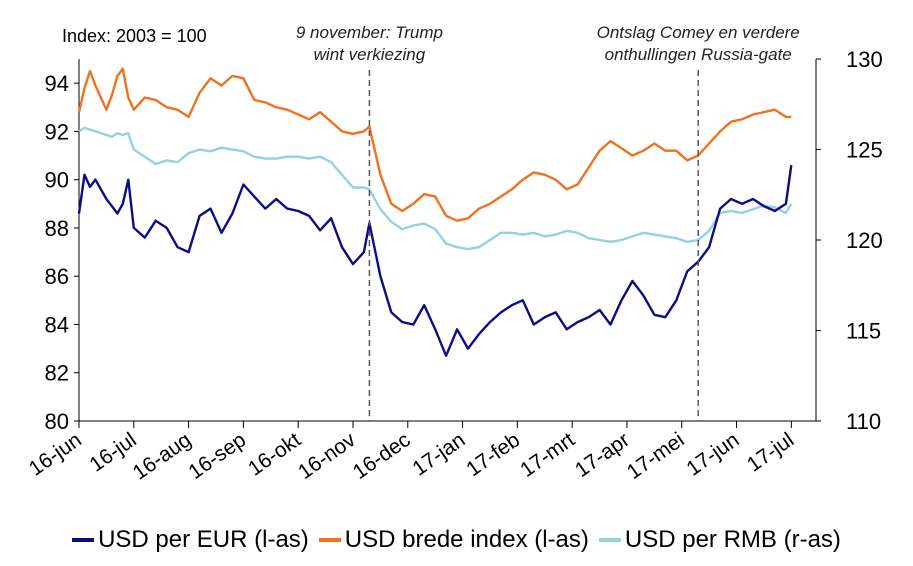 Image resolution: width=913 pixels, height=566 pixels. What do you see at coordinates (863, 331) in the screenshot?
I see `right-tick-label: 115` at bounding box center [863, 331].